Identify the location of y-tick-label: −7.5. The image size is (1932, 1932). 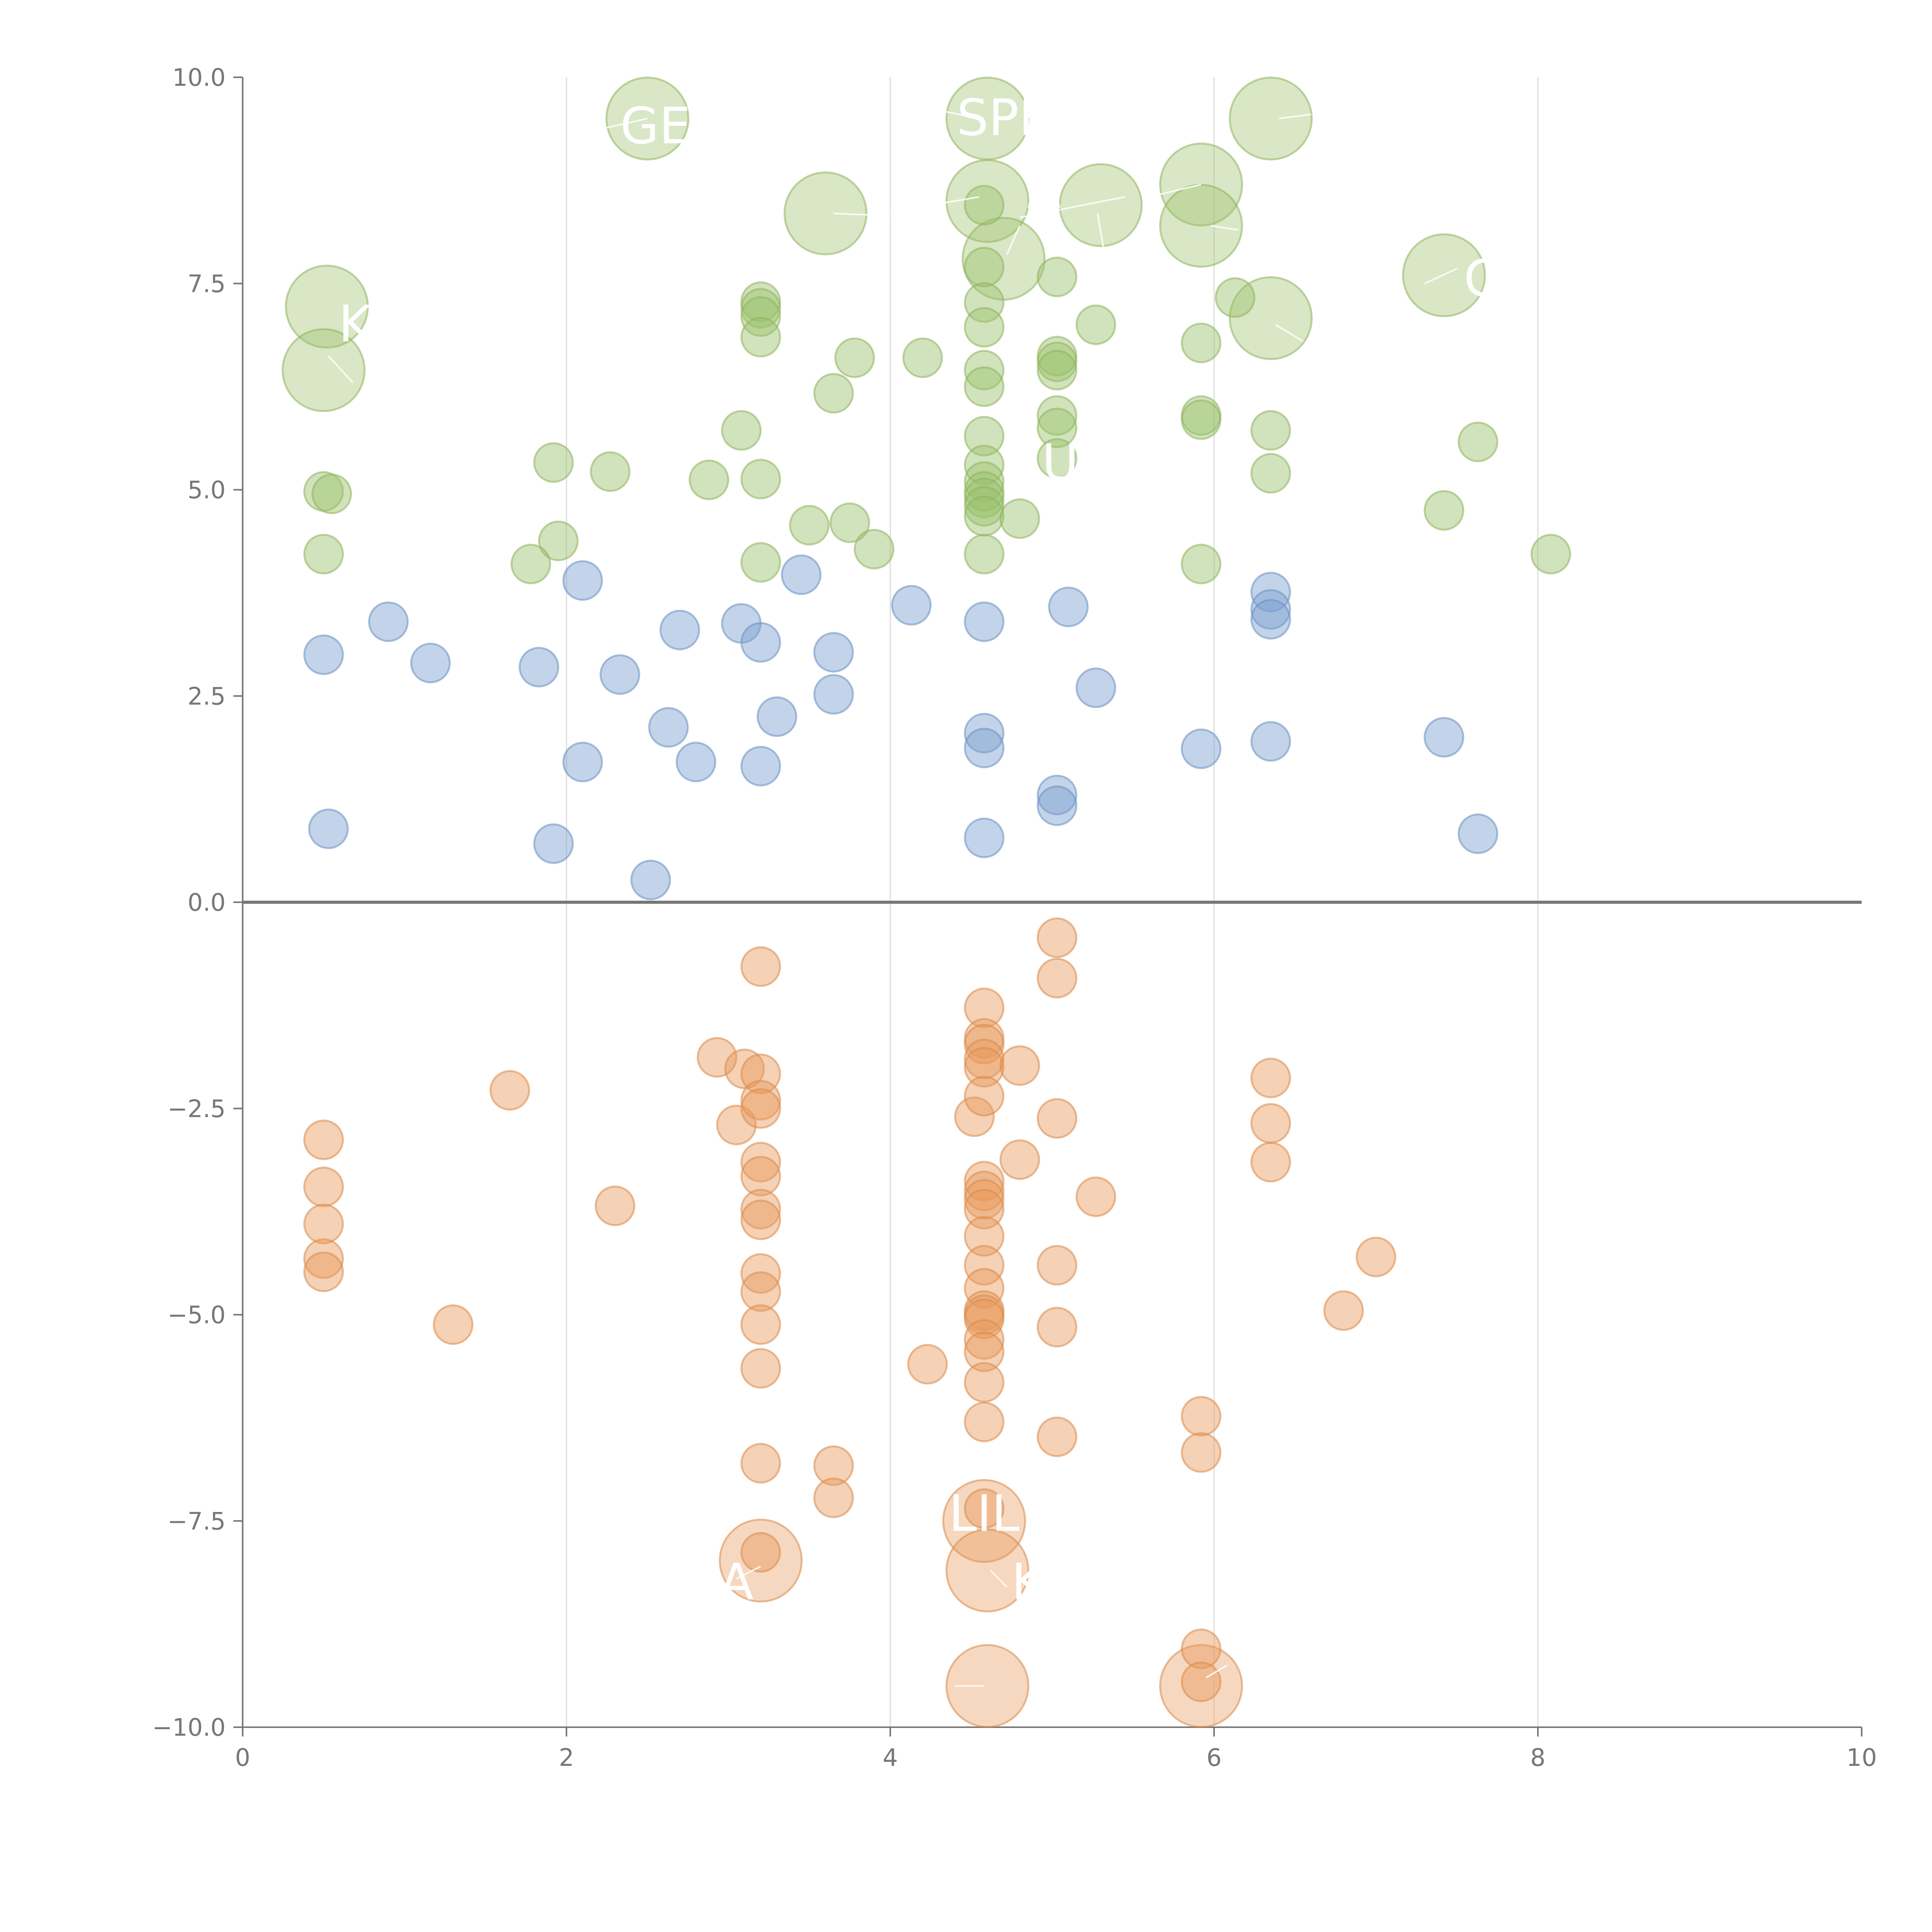
(197, 1521).